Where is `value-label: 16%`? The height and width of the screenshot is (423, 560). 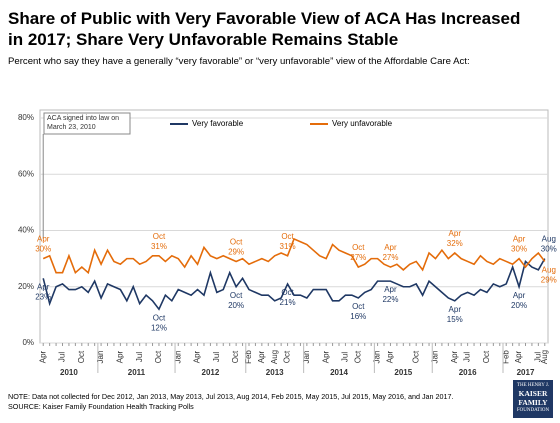
value-label: 16% is located at coordinates (358, 316).